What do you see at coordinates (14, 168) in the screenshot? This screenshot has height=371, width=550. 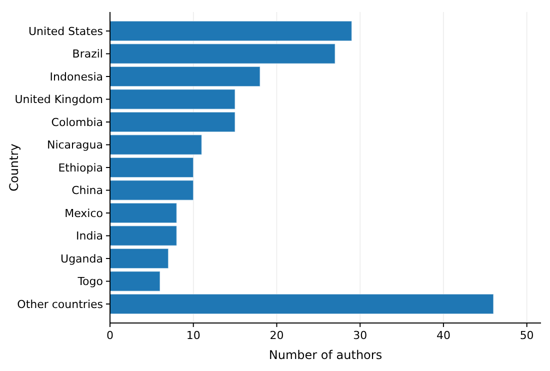 I see `y-axis-title: Country` at bounding box center [14, 168].